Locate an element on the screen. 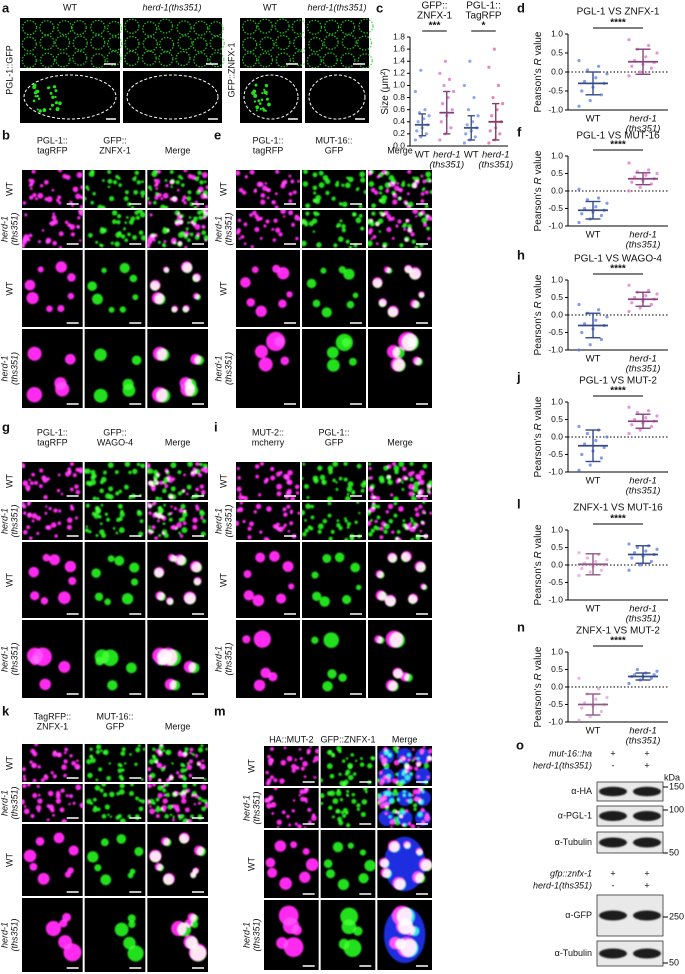 The height and width of the screenshot is (974, 685). column-header: Merge is located at coordinates (178, 150).